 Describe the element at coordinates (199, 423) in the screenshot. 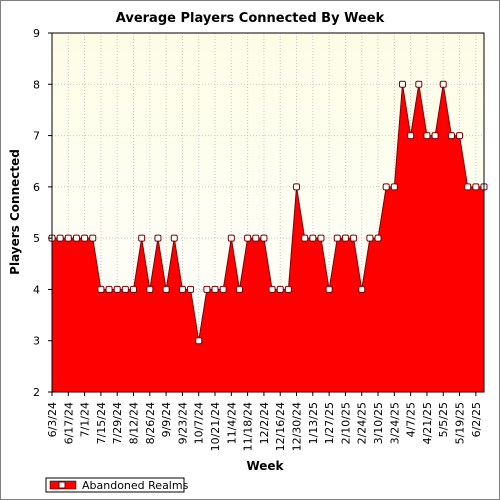

I see `x-tick-label: 10/7/24` at that location.